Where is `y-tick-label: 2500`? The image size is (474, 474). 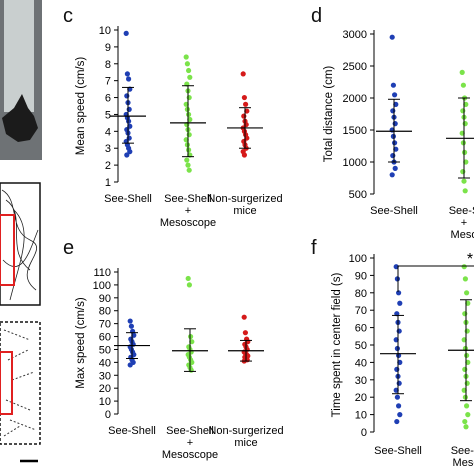 y-tick-label: 2500 is located at coordinates (355, 67).